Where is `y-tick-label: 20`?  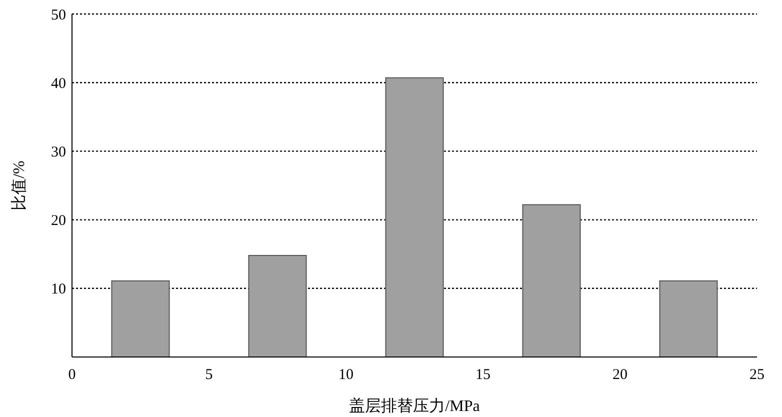
y-tick-label: 20 is located at coordinates (58, 221).